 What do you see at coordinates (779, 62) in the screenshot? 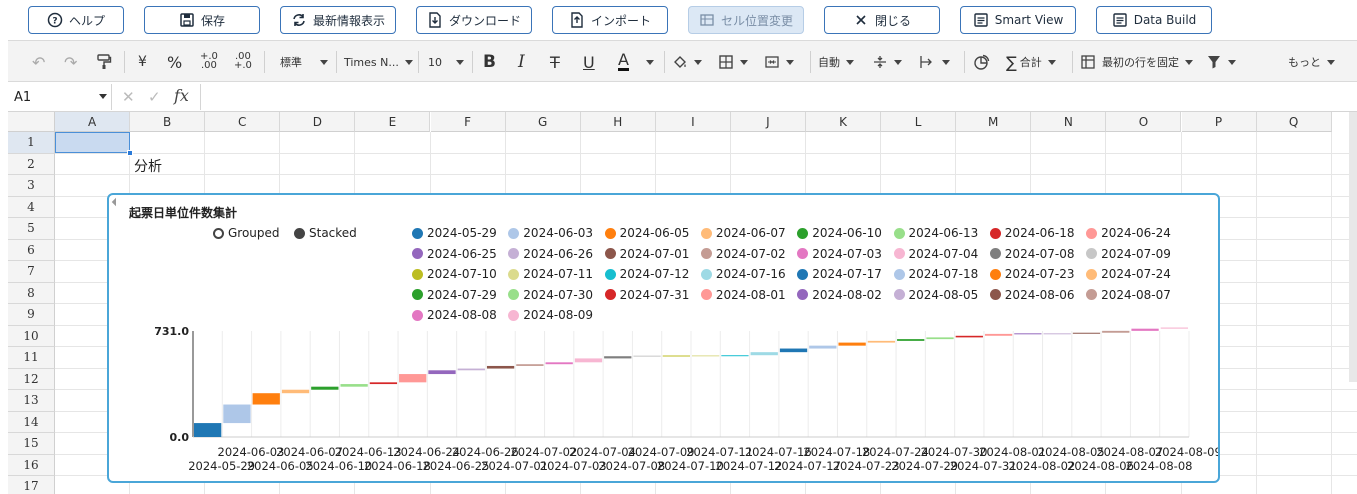
I see `merge-cells-icon` at bounding box center [779, 62].